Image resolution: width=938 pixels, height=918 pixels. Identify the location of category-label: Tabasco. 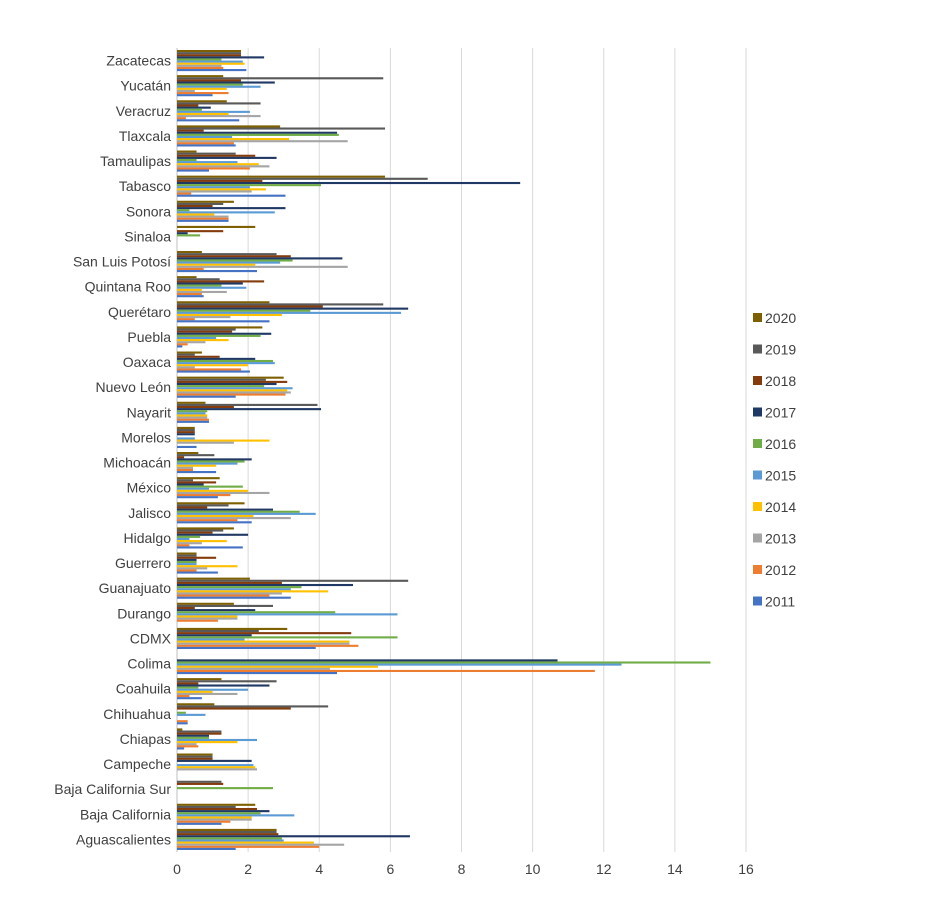
(145, 186).